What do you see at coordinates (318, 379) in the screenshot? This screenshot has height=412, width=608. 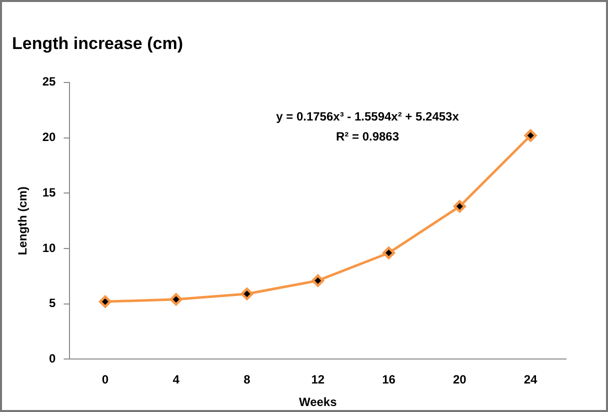 I see `x-tick-label: 12` at bounding box center [318, 379].